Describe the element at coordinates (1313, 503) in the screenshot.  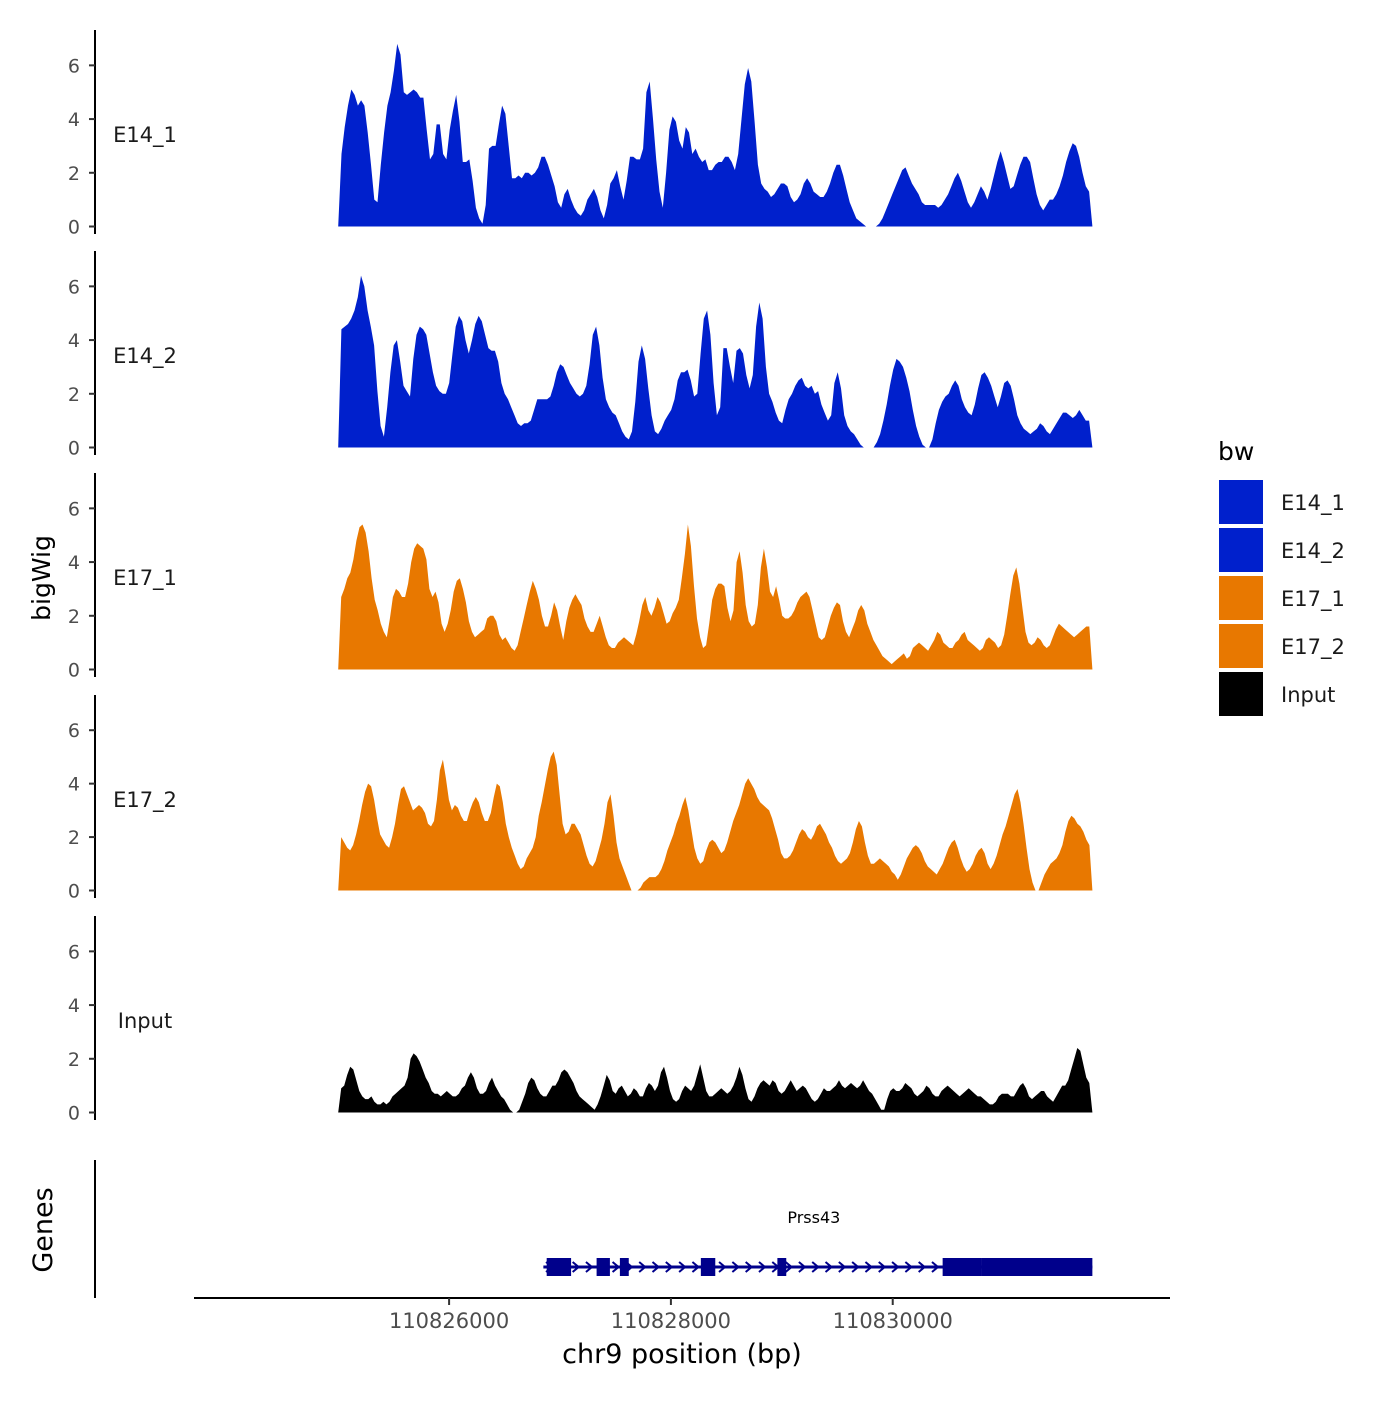
I see `legend-label-E14_1: E14_1` at that location.